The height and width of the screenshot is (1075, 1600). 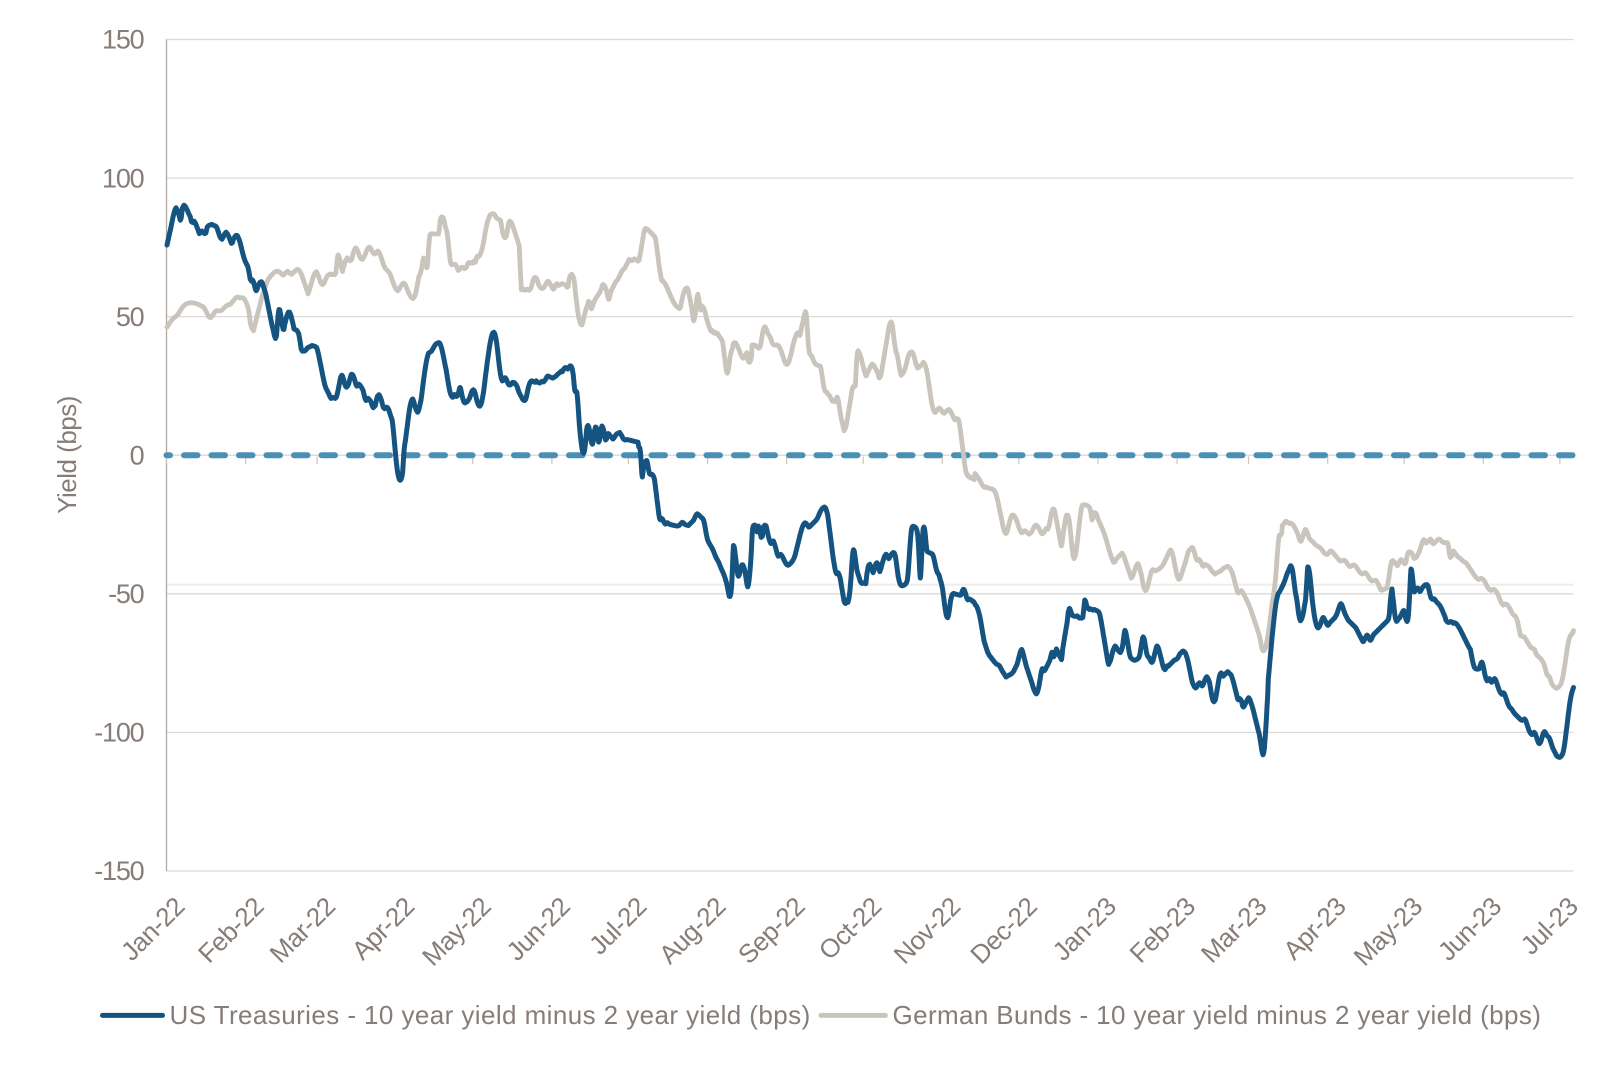 What do you see at coordinates (118, 733) in the screenshot?
I see `svg-text: -100` at bounding box center [118, 733].